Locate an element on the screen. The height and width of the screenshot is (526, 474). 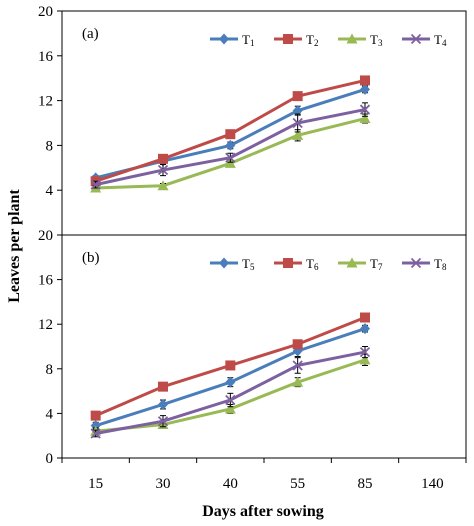
series-T8 is located at coordinates (230, 392).